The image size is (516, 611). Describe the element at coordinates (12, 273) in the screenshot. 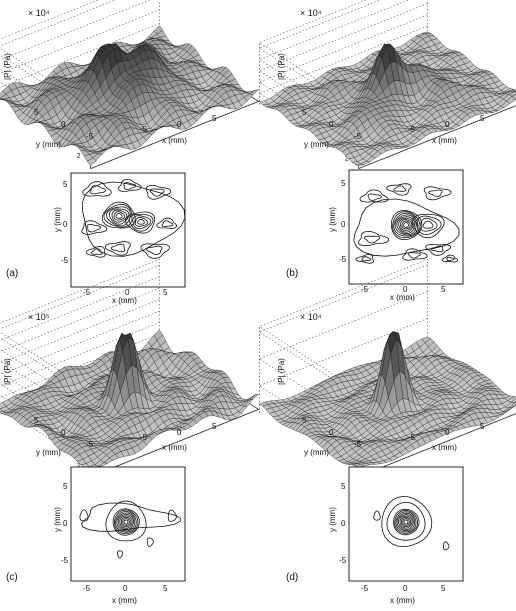

I see `panel-a-label: (a)` at that location.